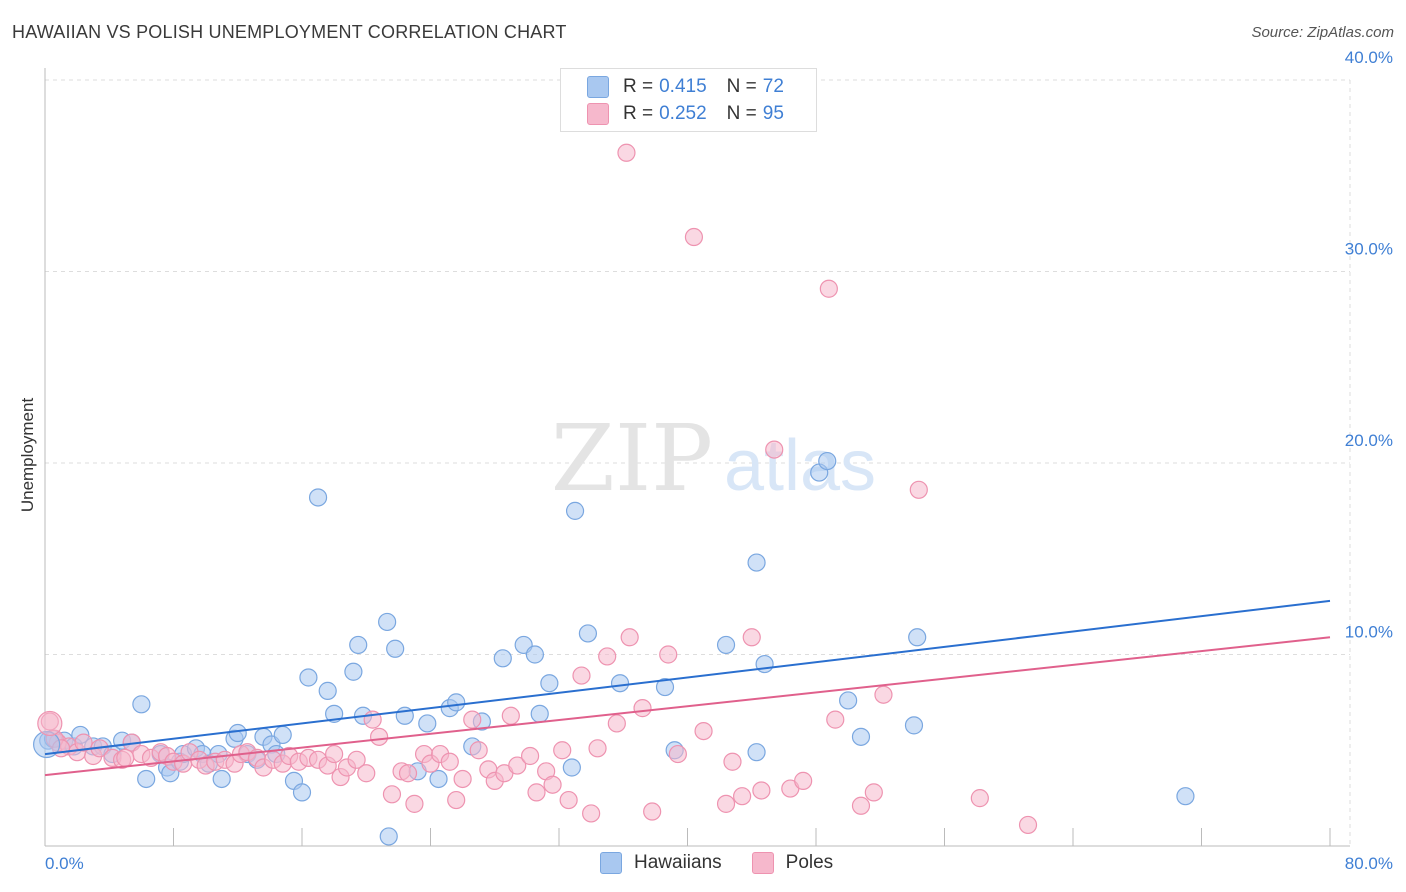 The image size is (1406, 892). Describe the element at coordinates (762, 863) in the screenshot. I see `poles-legend-swatch` at that location.